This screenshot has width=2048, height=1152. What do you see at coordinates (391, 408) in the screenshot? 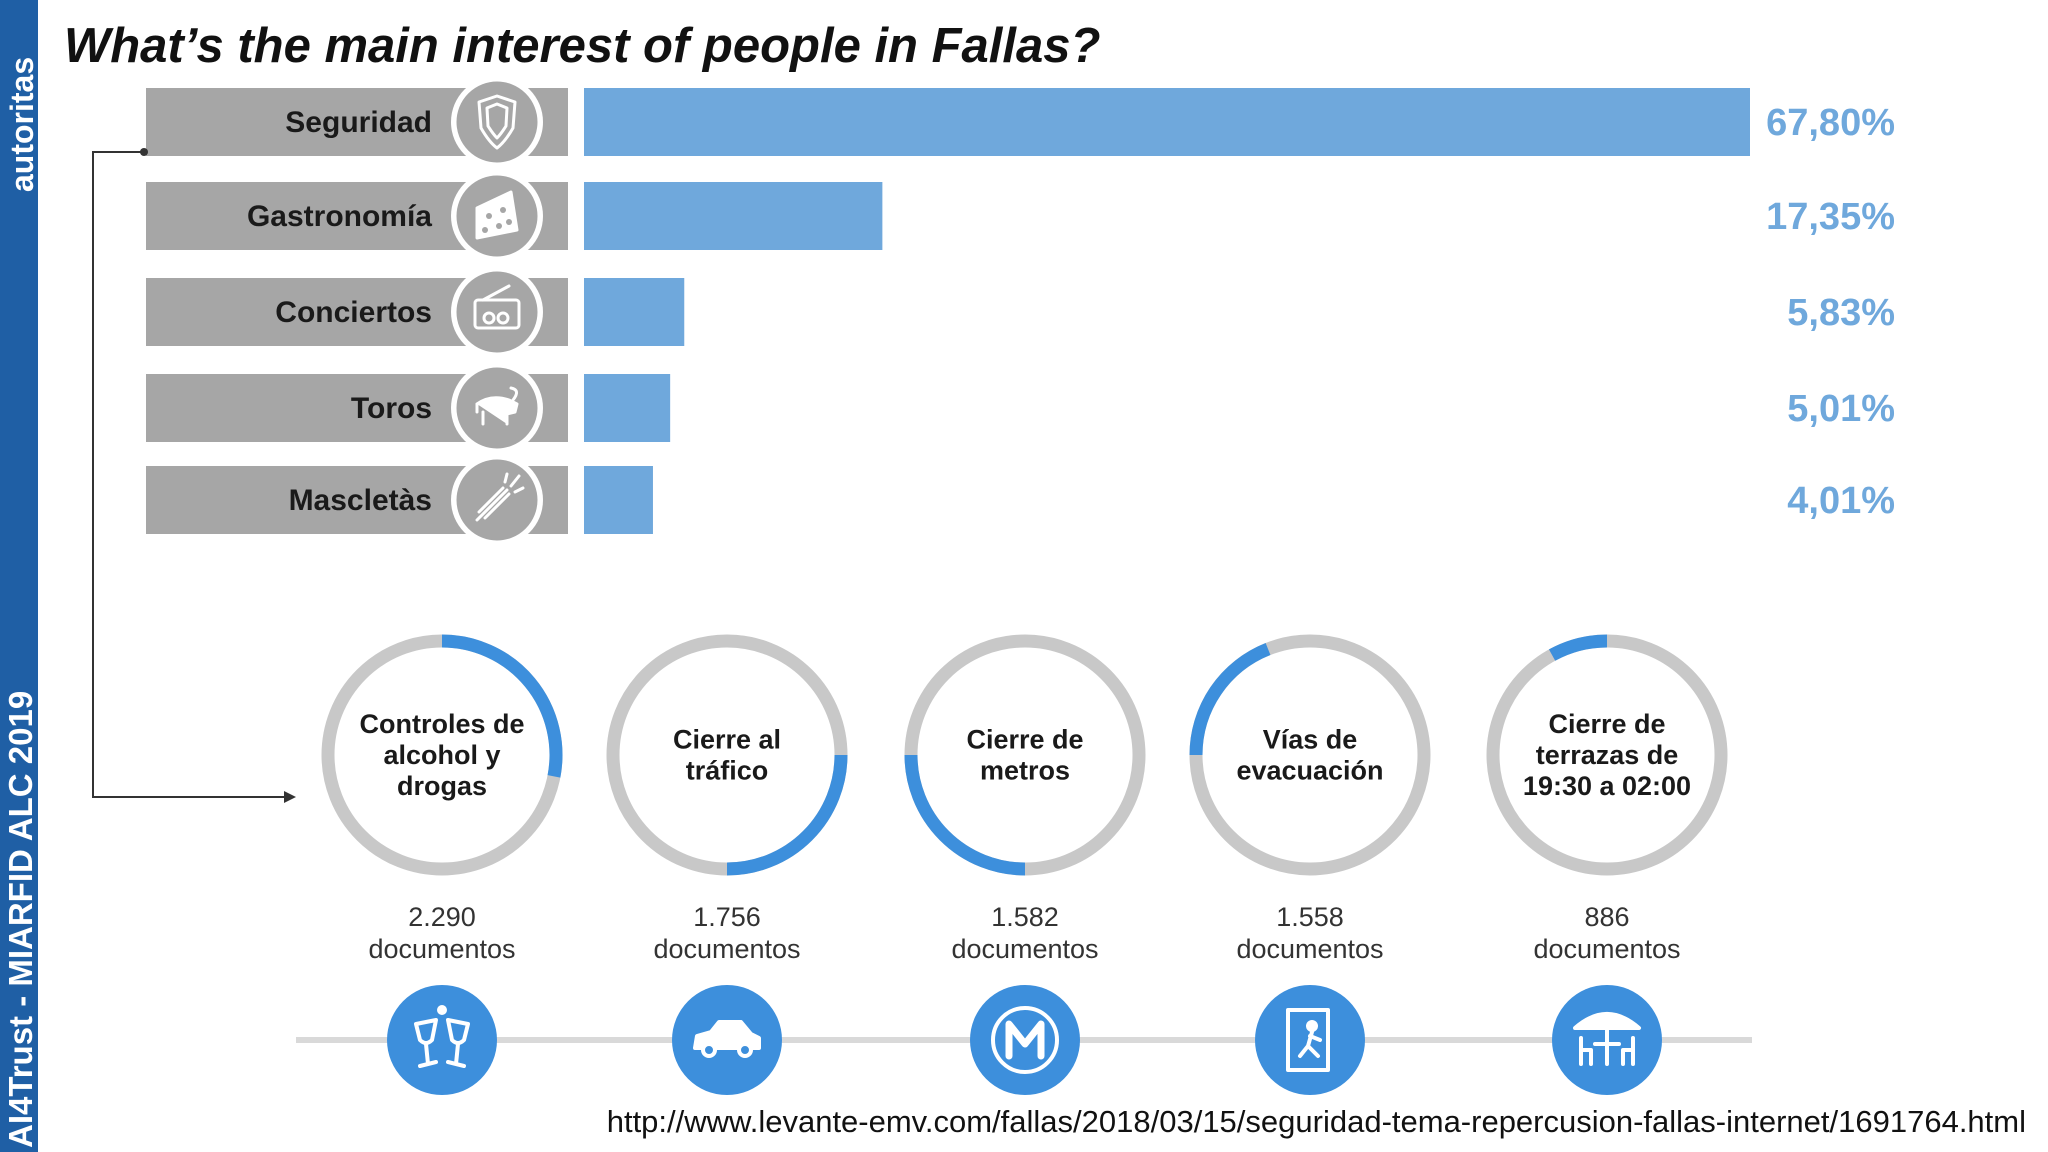
I see `category-label: Toros` at bounding box center [391, 408].